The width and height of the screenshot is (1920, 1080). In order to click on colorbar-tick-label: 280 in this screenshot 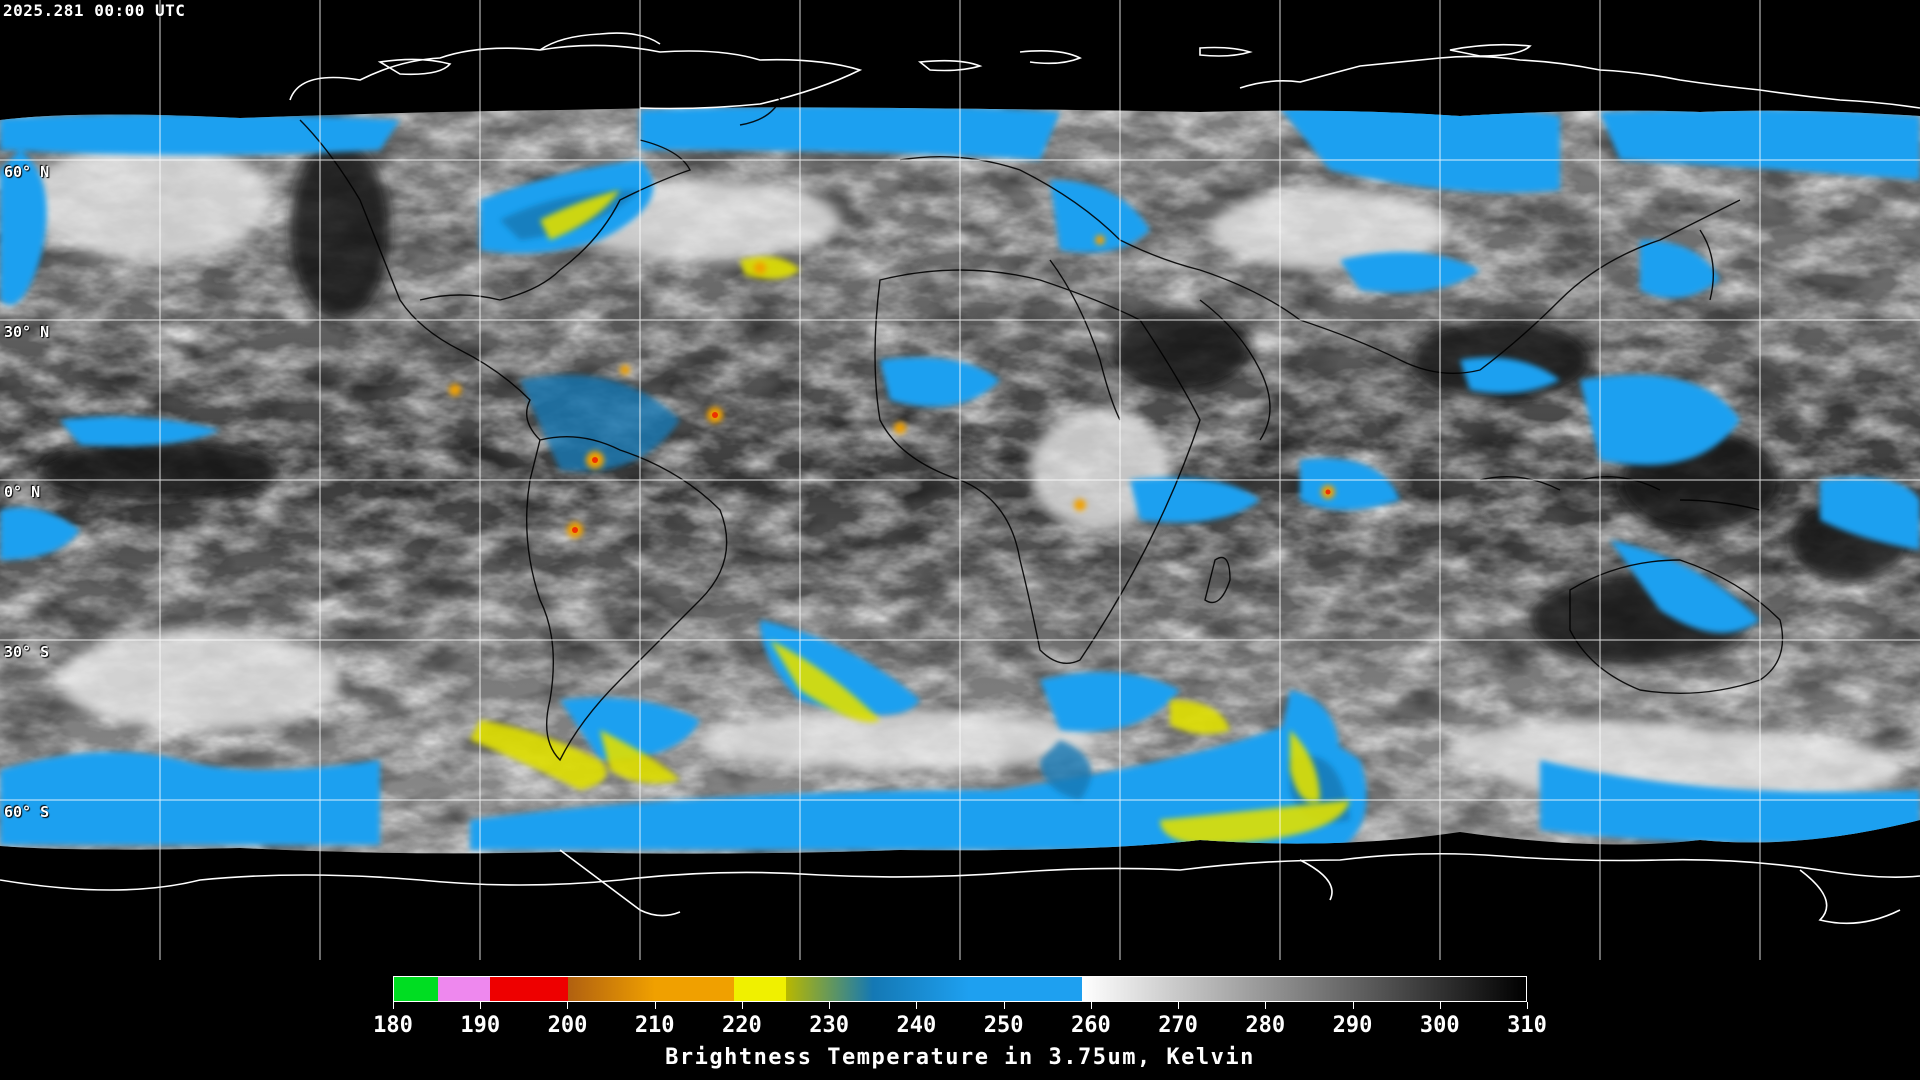, I will do `click(1265, 1025)`.